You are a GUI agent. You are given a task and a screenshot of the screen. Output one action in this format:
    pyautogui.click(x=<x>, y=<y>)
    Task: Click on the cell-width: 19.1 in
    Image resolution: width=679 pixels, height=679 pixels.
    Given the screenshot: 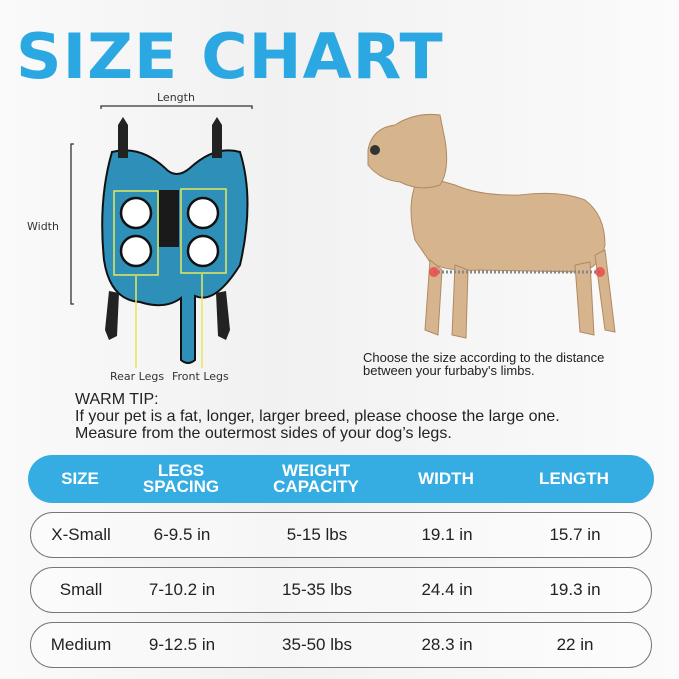 What is the action you would take?
    pyautogui.click(x=447, y=534)
    